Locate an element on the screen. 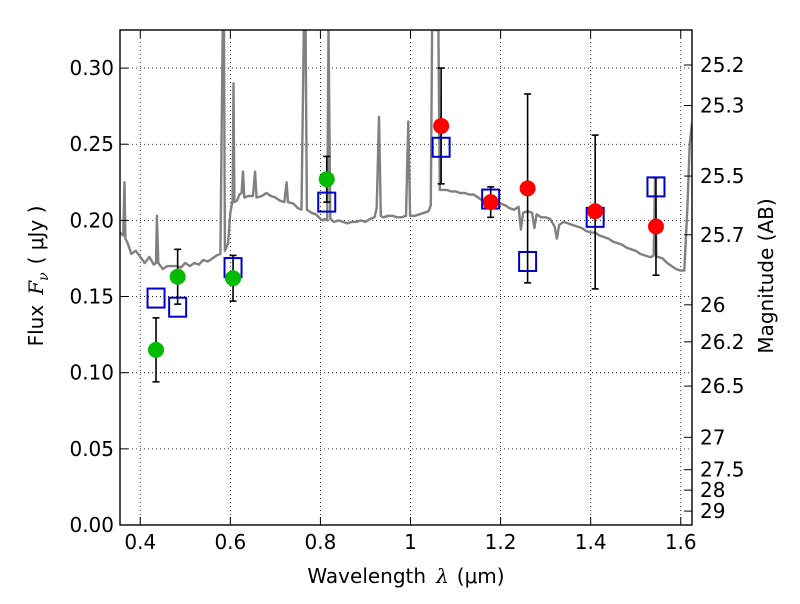  y2-tick-label: 27 is located at coordinates (712, 437).